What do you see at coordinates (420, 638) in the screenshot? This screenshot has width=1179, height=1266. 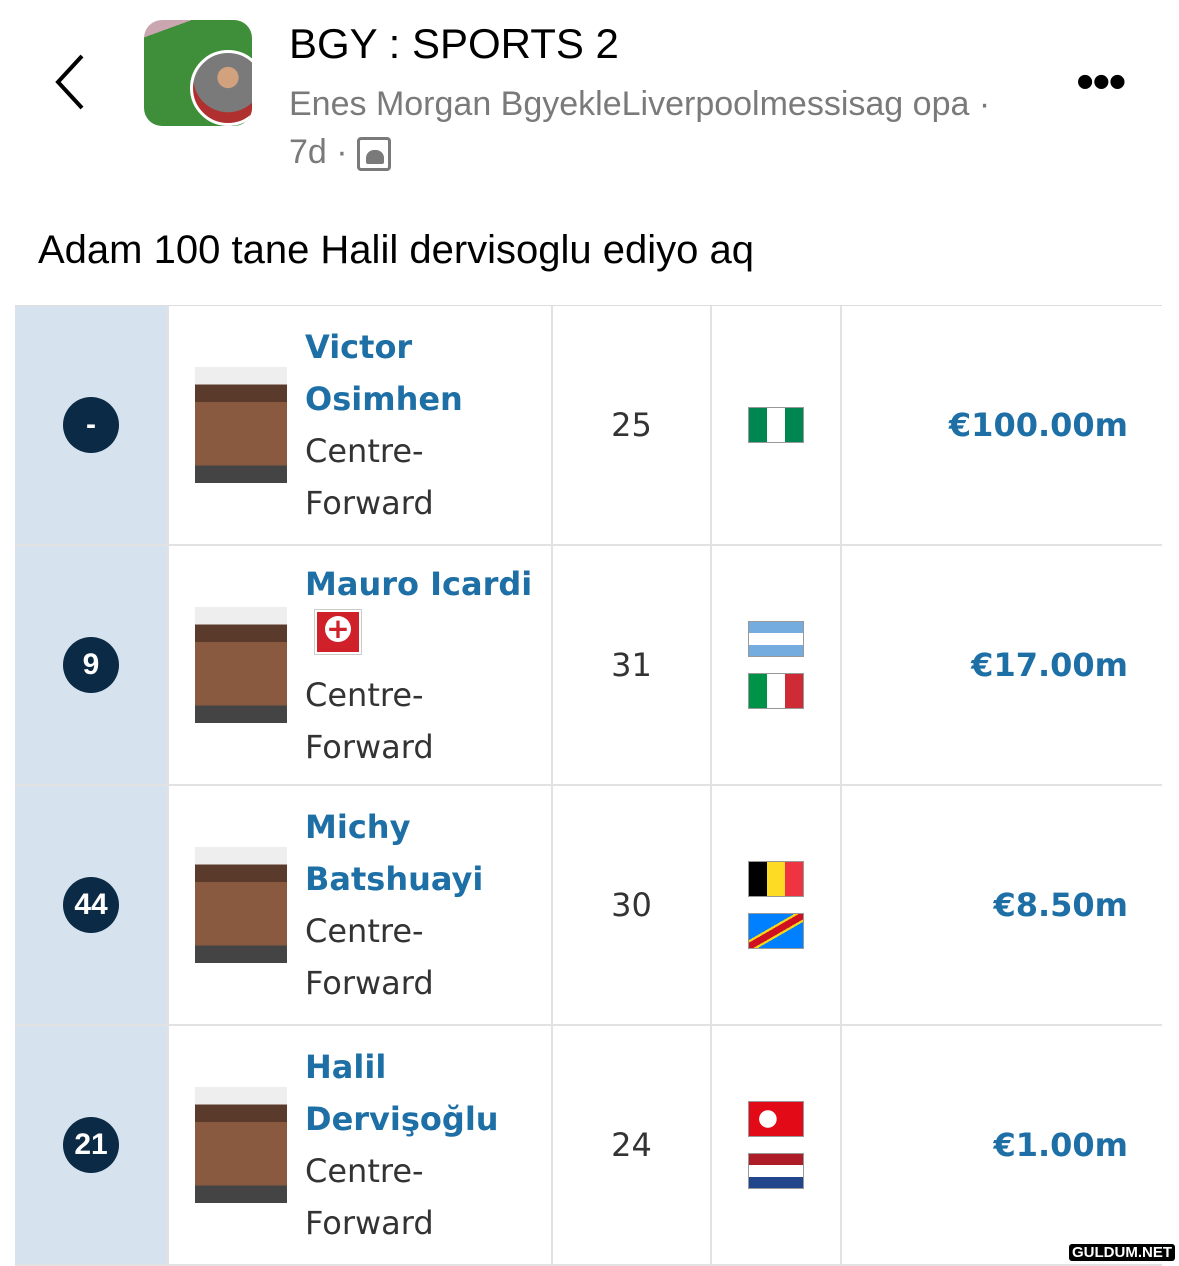 I see `captain-icon` at bounding box center [420, 638].